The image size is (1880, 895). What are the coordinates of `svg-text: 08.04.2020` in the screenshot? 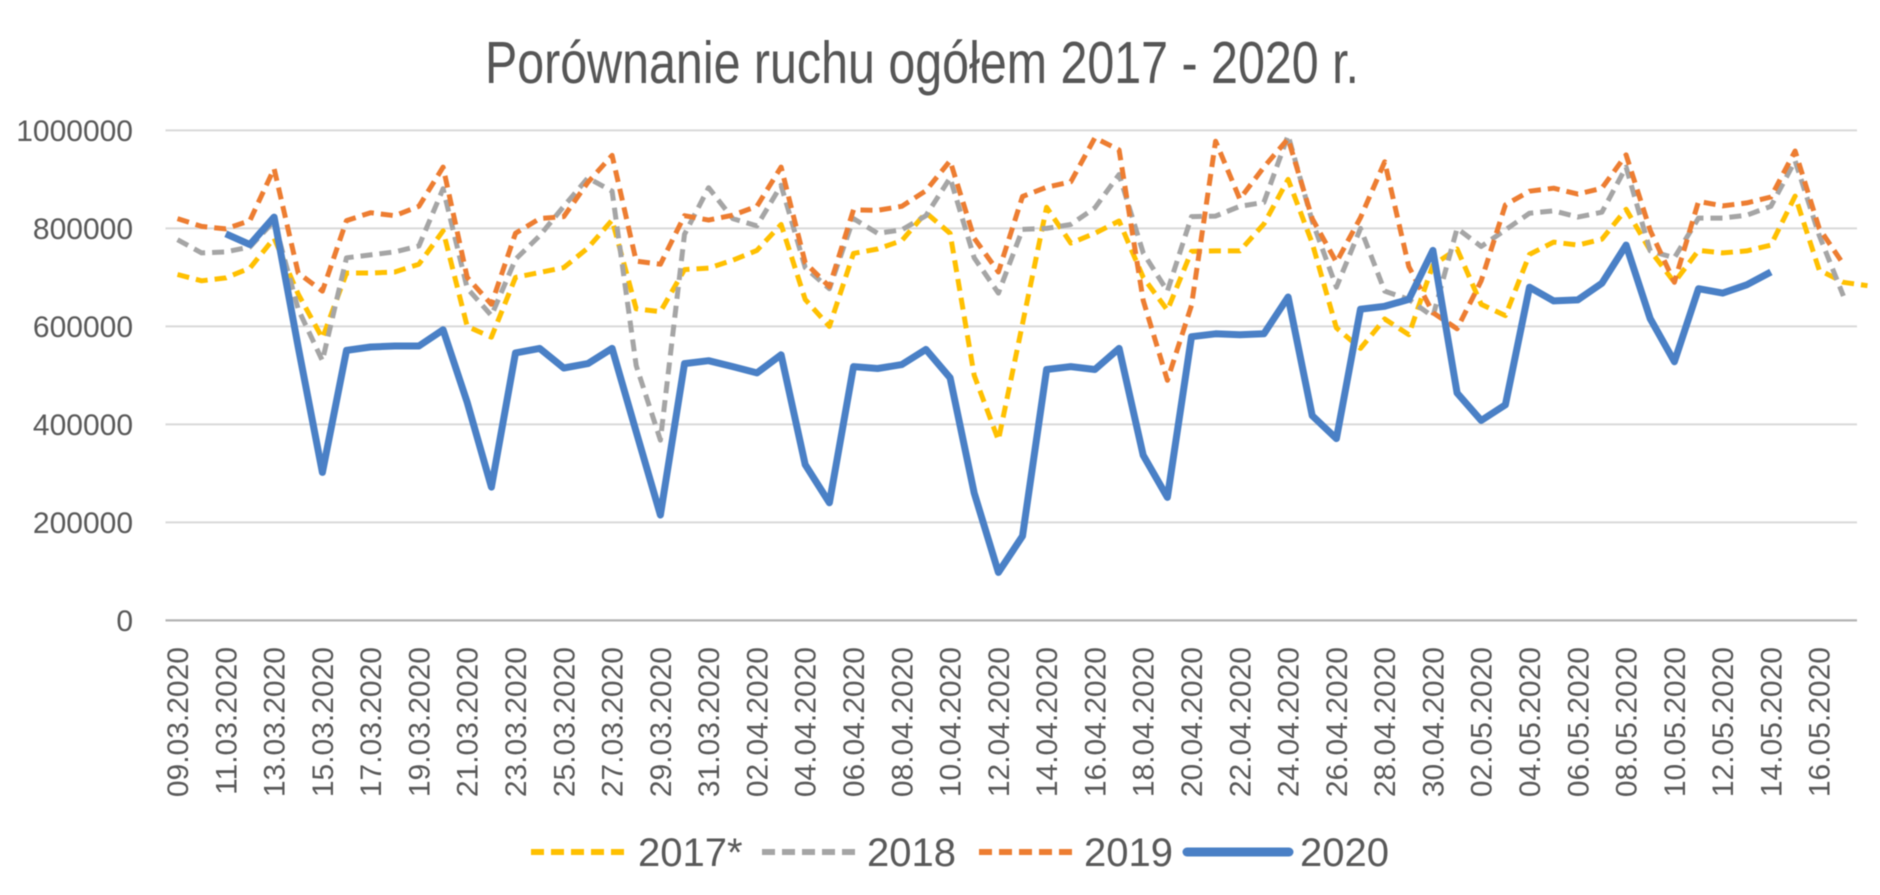 It's located at (902, 722).